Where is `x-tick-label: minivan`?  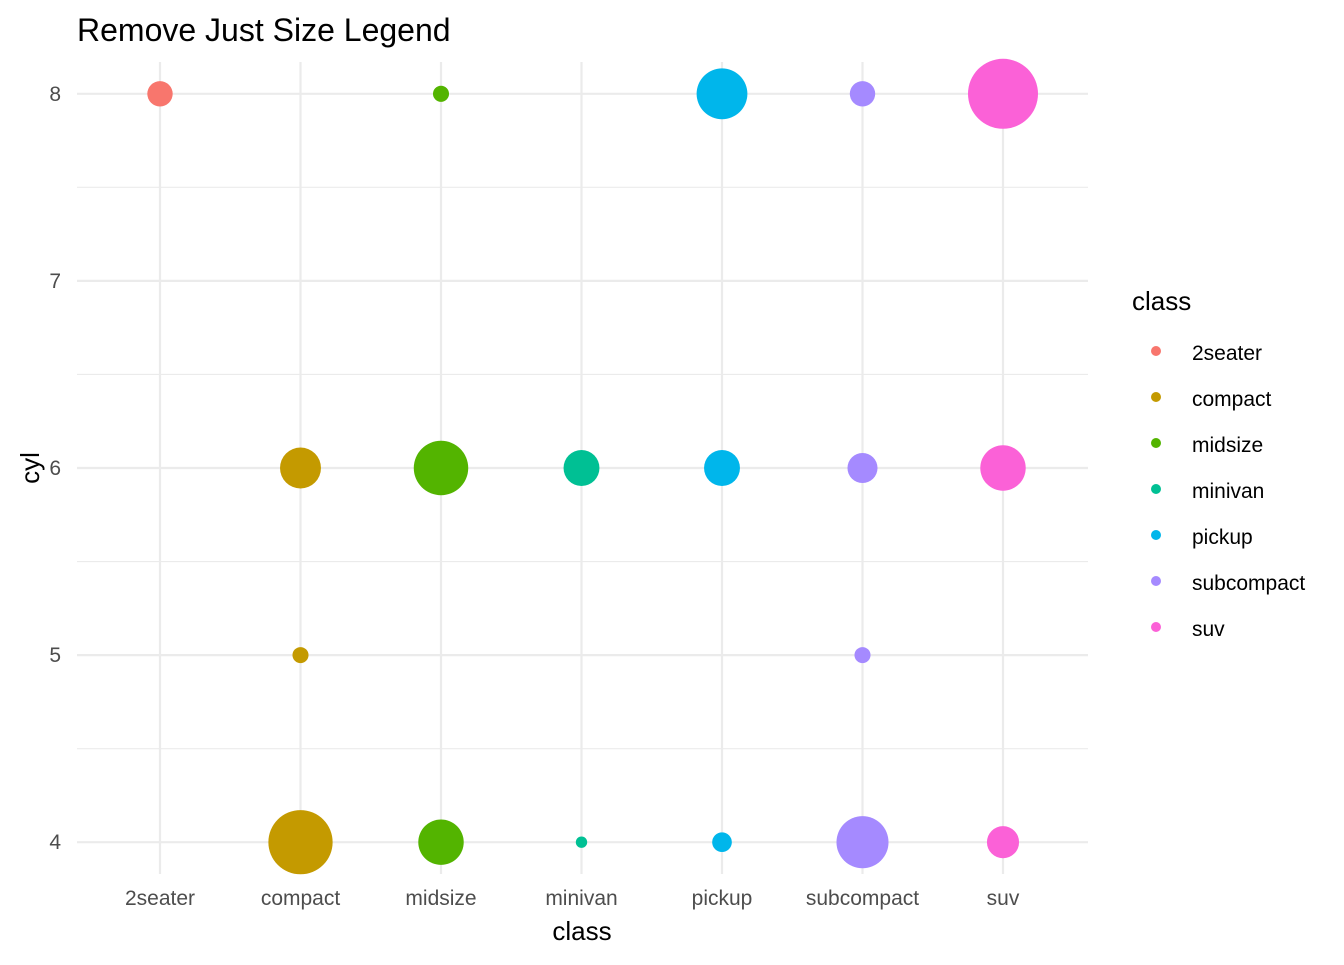
x-tick-label: minivan is located at coordinates (581, 898).